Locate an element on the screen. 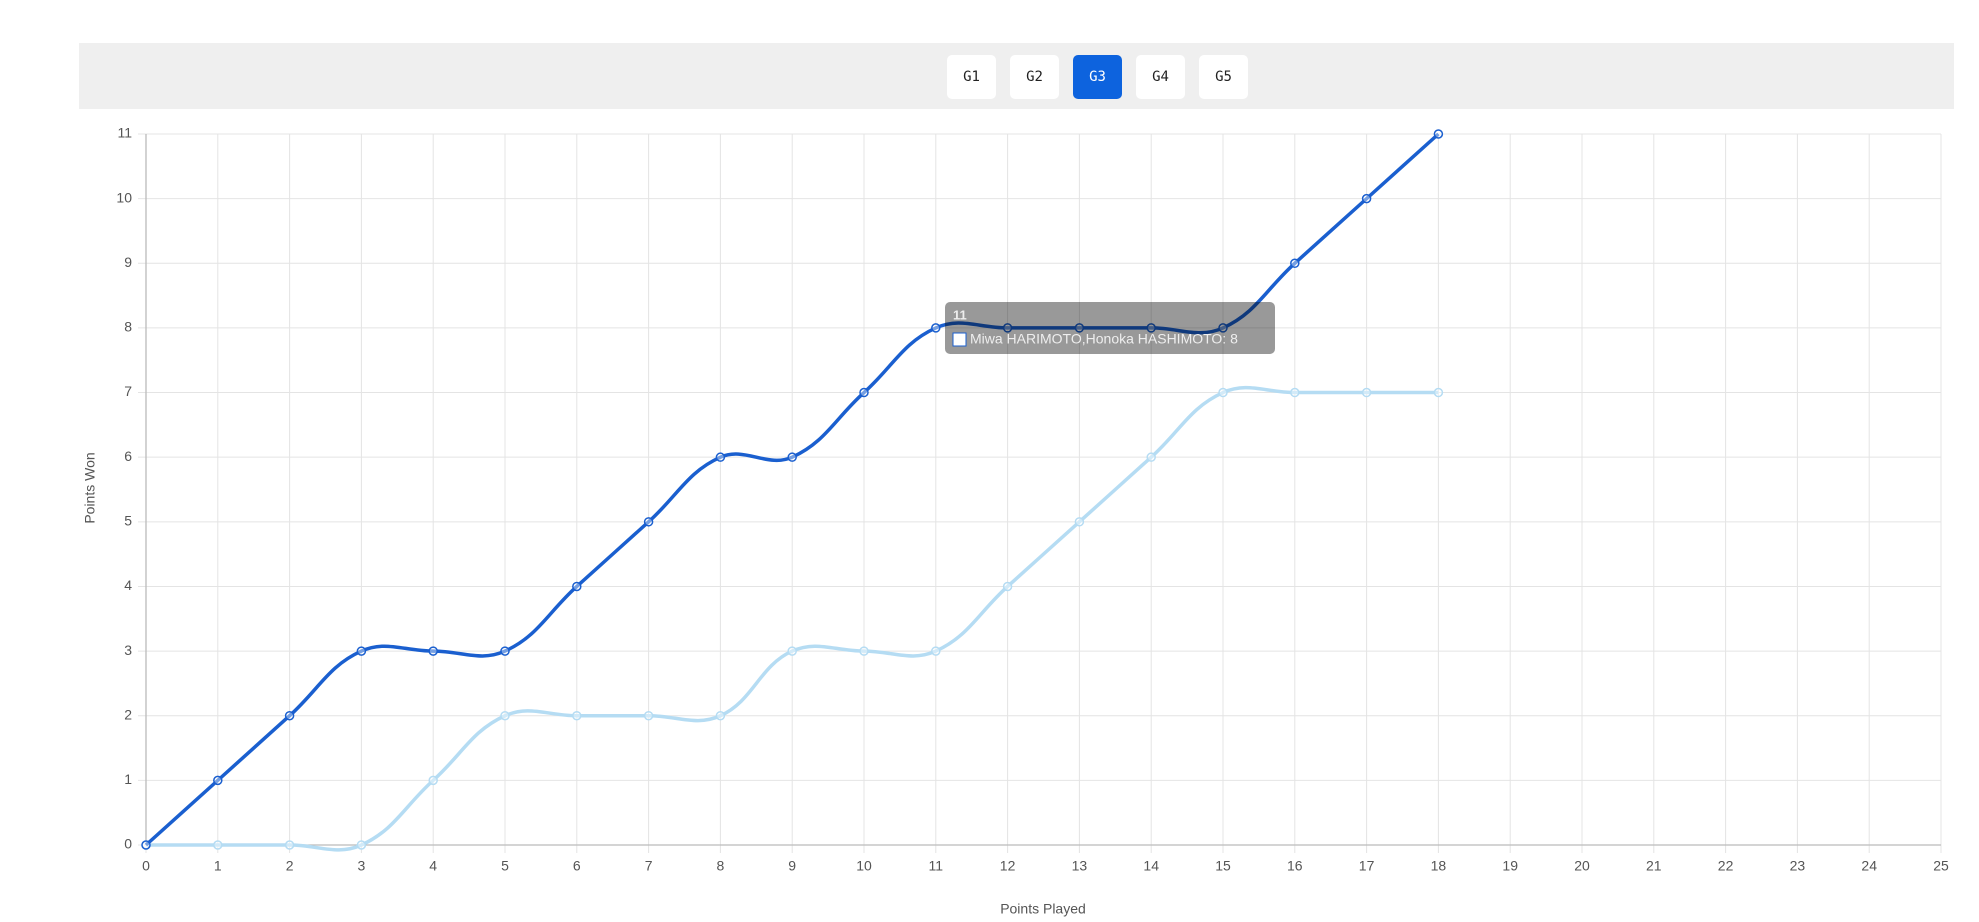  x-tick-label: 4 is located at coordinates (433, 866).